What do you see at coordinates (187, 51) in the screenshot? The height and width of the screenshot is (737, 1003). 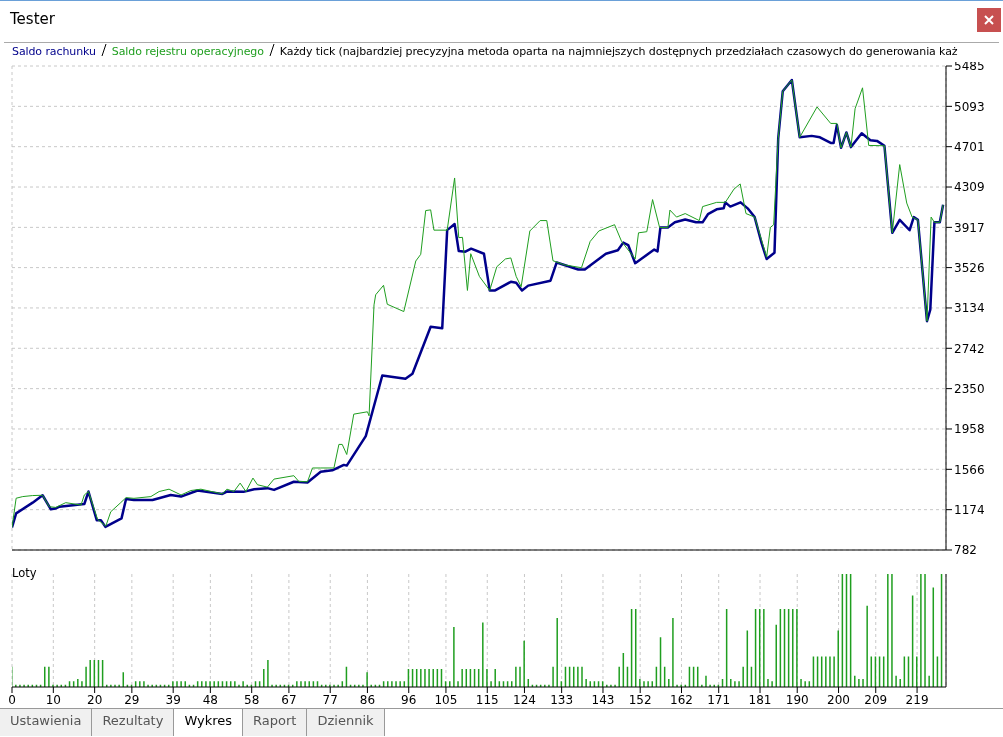 I see `text: Saldo rejestru operacyjnego` at bounding box center [187, 51].